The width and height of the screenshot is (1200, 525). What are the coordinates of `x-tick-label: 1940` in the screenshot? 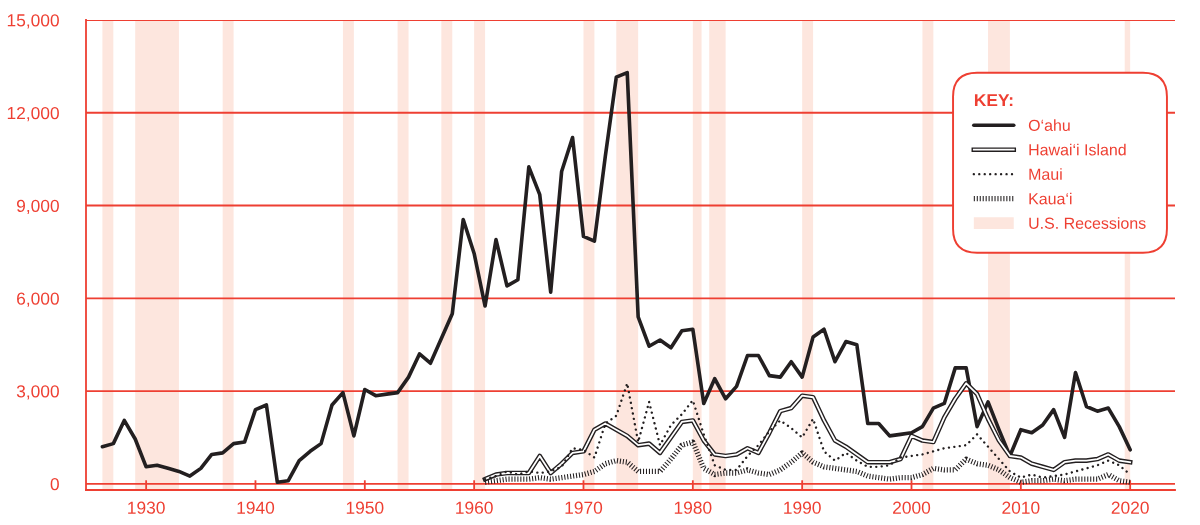 It's located at (256, 507).